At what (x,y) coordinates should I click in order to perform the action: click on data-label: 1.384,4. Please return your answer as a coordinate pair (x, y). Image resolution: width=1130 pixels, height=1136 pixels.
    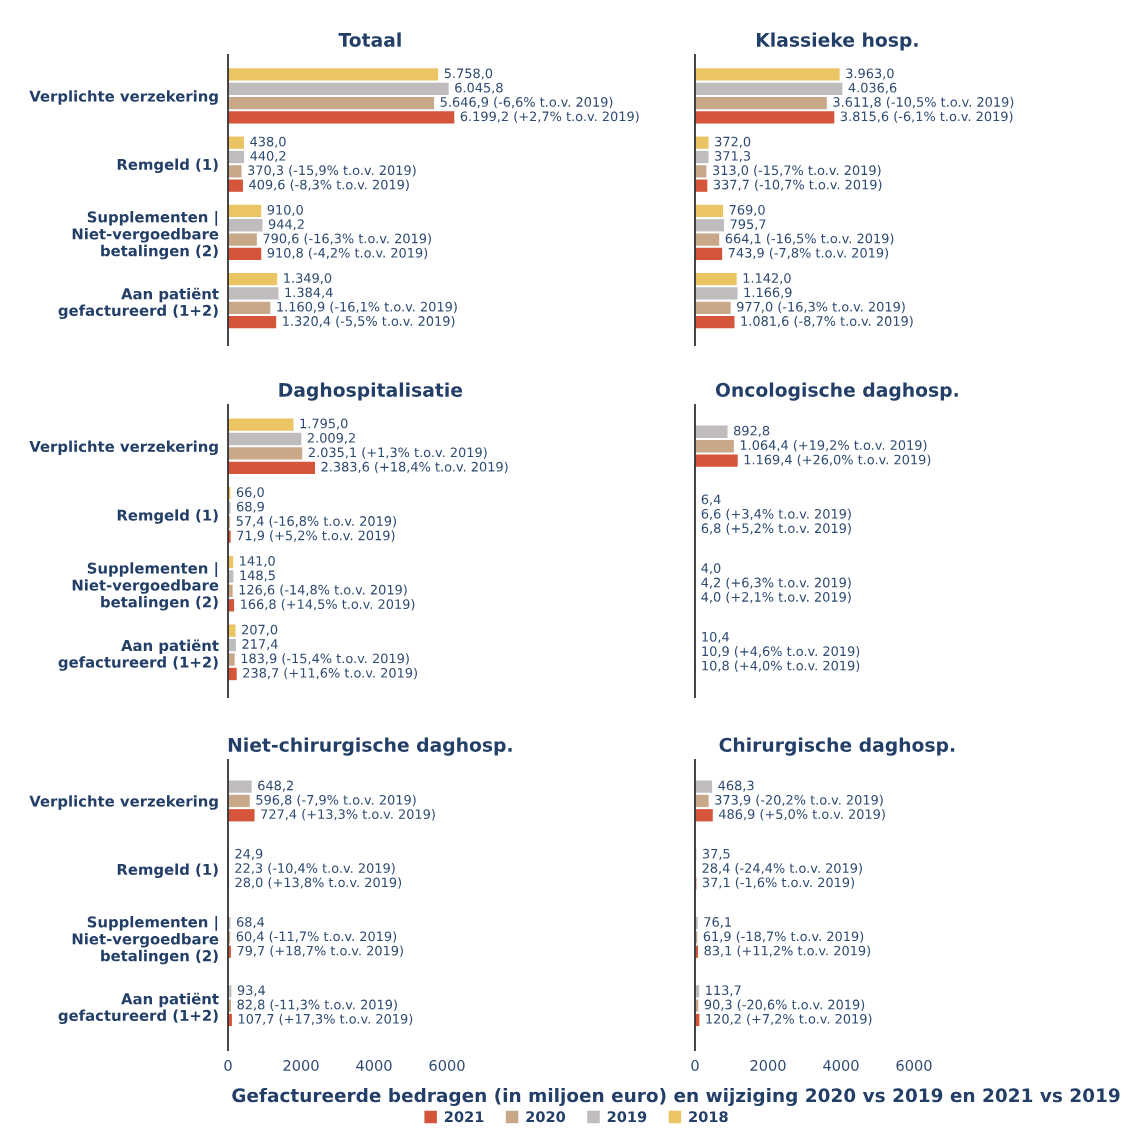
    Looking at the image, I should click on (309, 293).